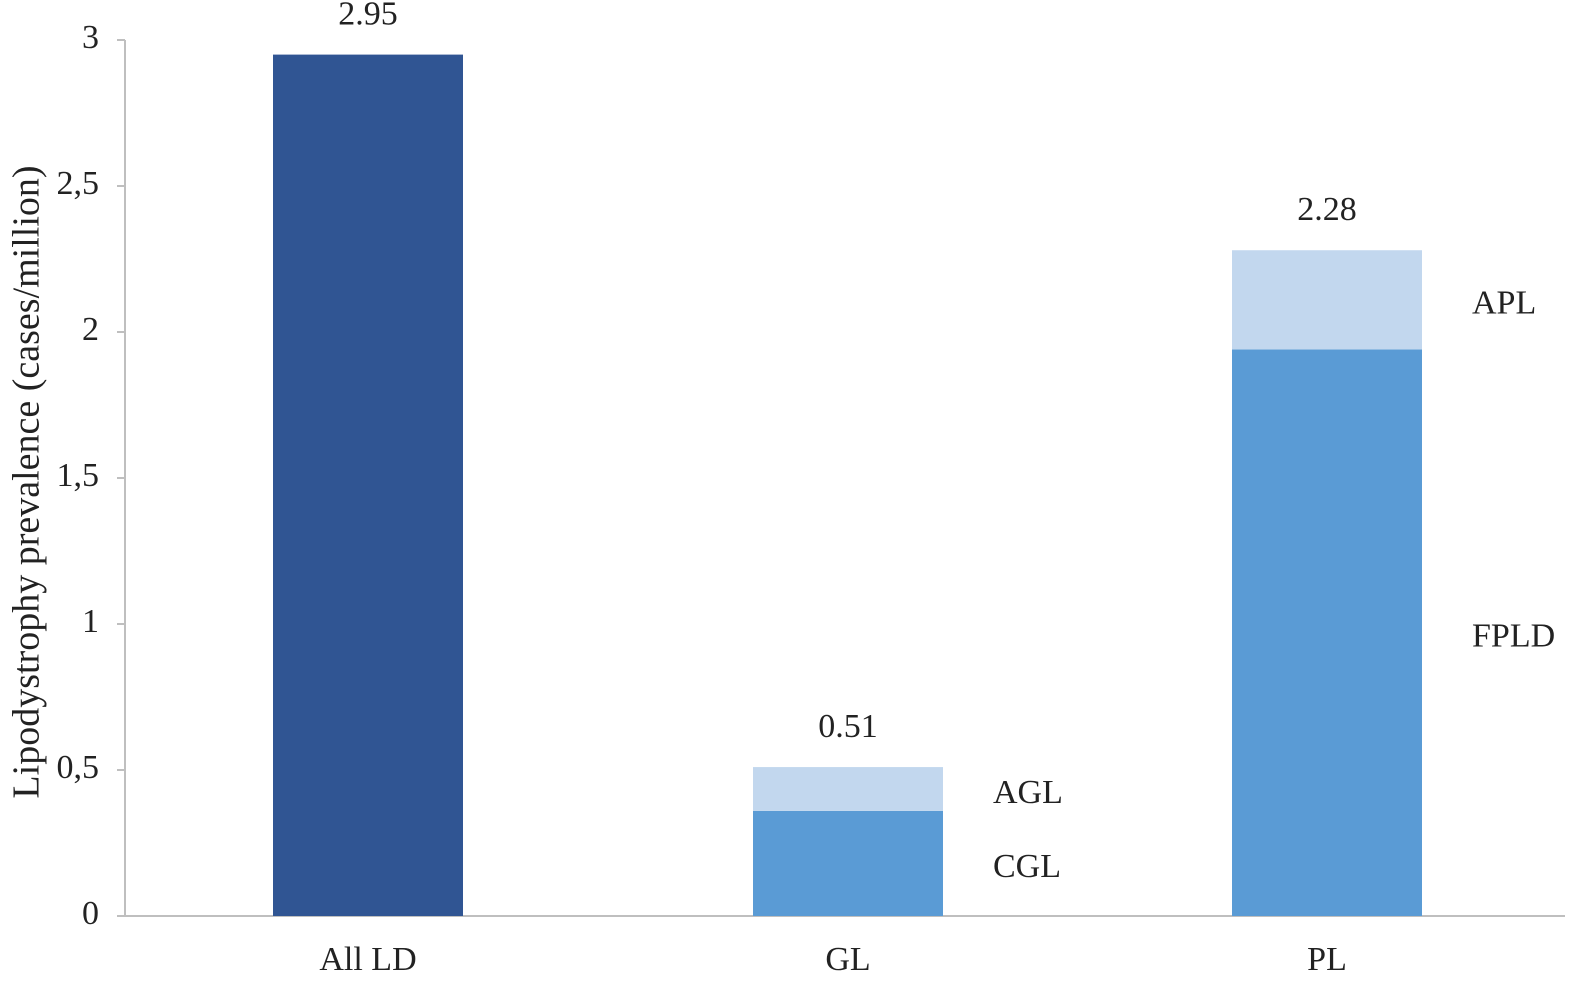  Describe the element at coordinates (847, 959) in the screenshot. I see `x-category-label: GL` at that location.